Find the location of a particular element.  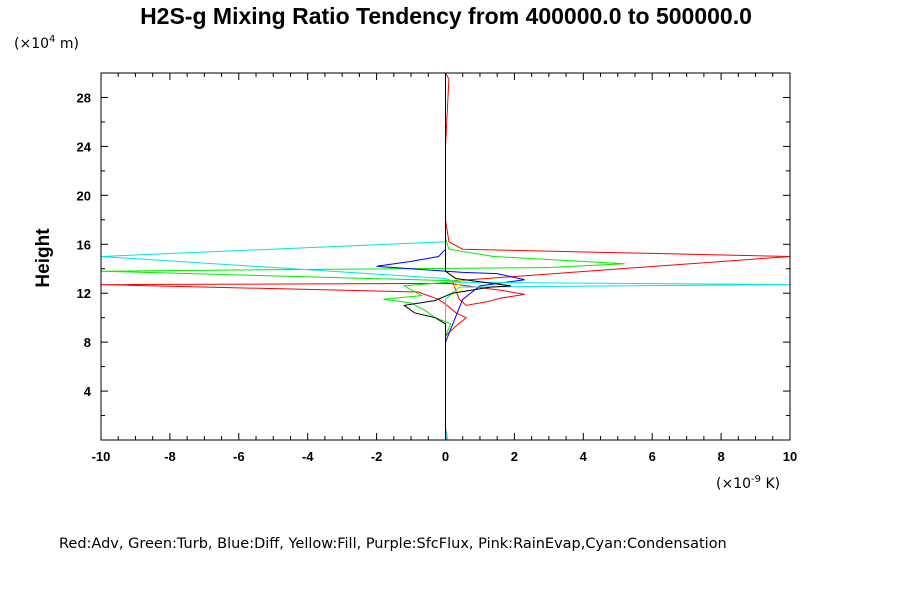

x-tick-label: 2 is located at coordinates (514, 456).